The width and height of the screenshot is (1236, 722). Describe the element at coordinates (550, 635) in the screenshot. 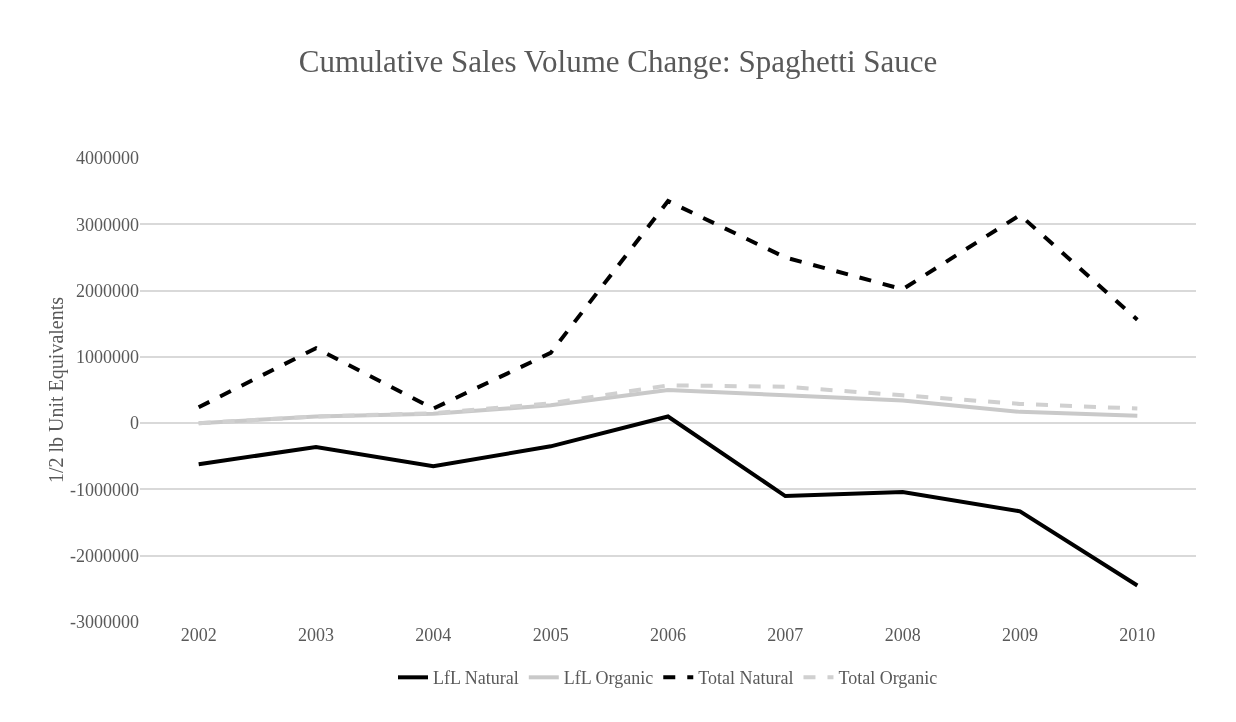

I see `x-tick-label: 2005` at that location.